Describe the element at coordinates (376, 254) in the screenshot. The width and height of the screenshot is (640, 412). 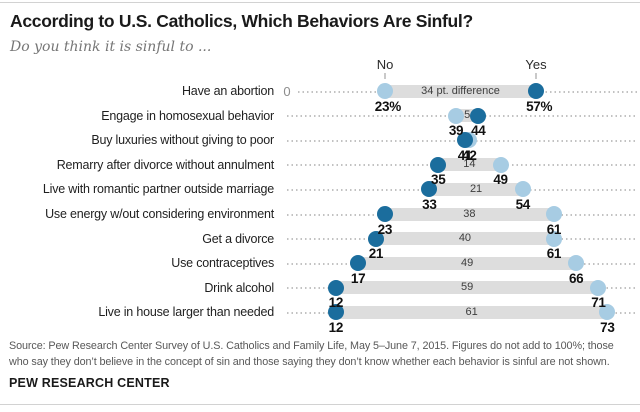
I see `yes-value-label: 21` at that location.